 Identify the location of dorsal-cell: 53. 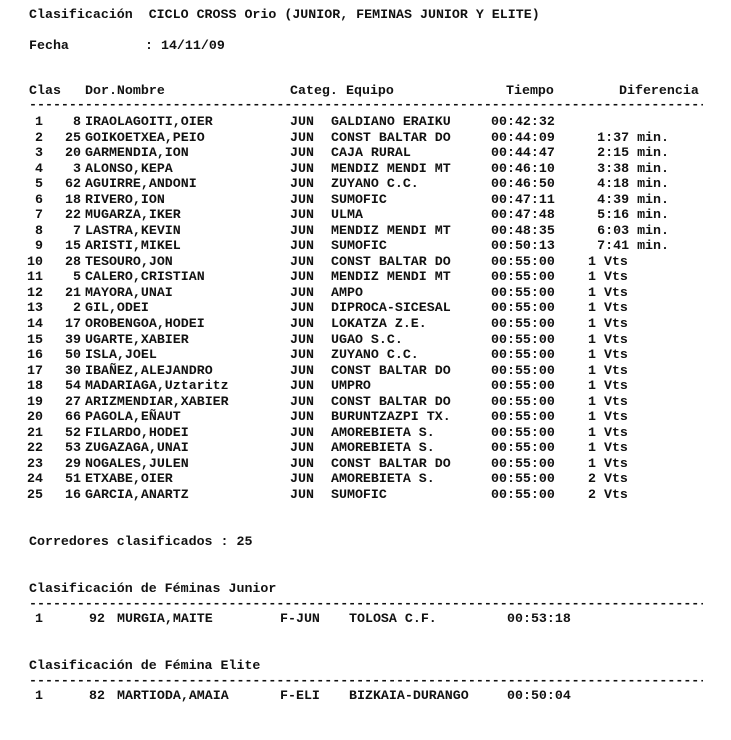
(73, 448).